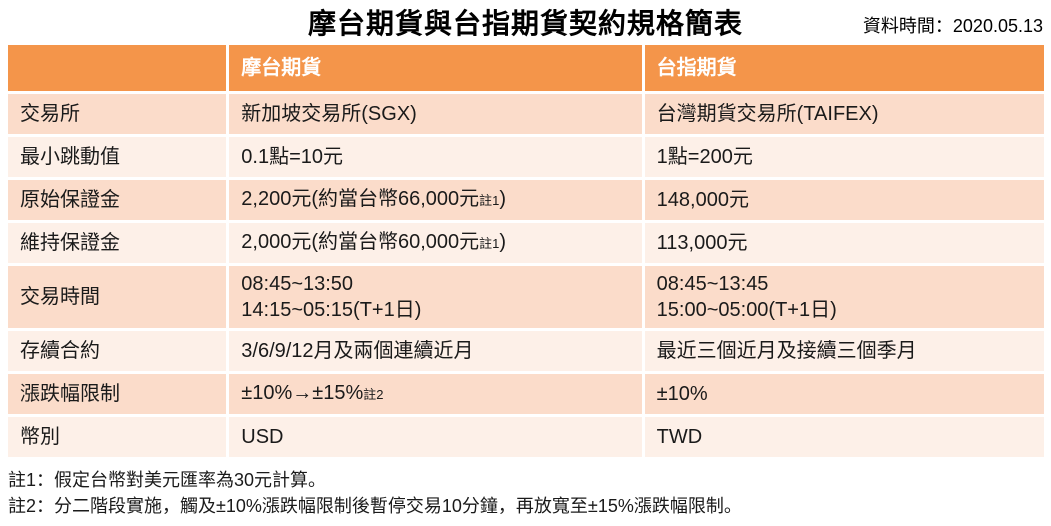 The width and height of the screenshot is (1051, 526). I want to click on table-row-tick-value: 最小跳動值 0.1點=10元 1點=200元, so click(526, 157).